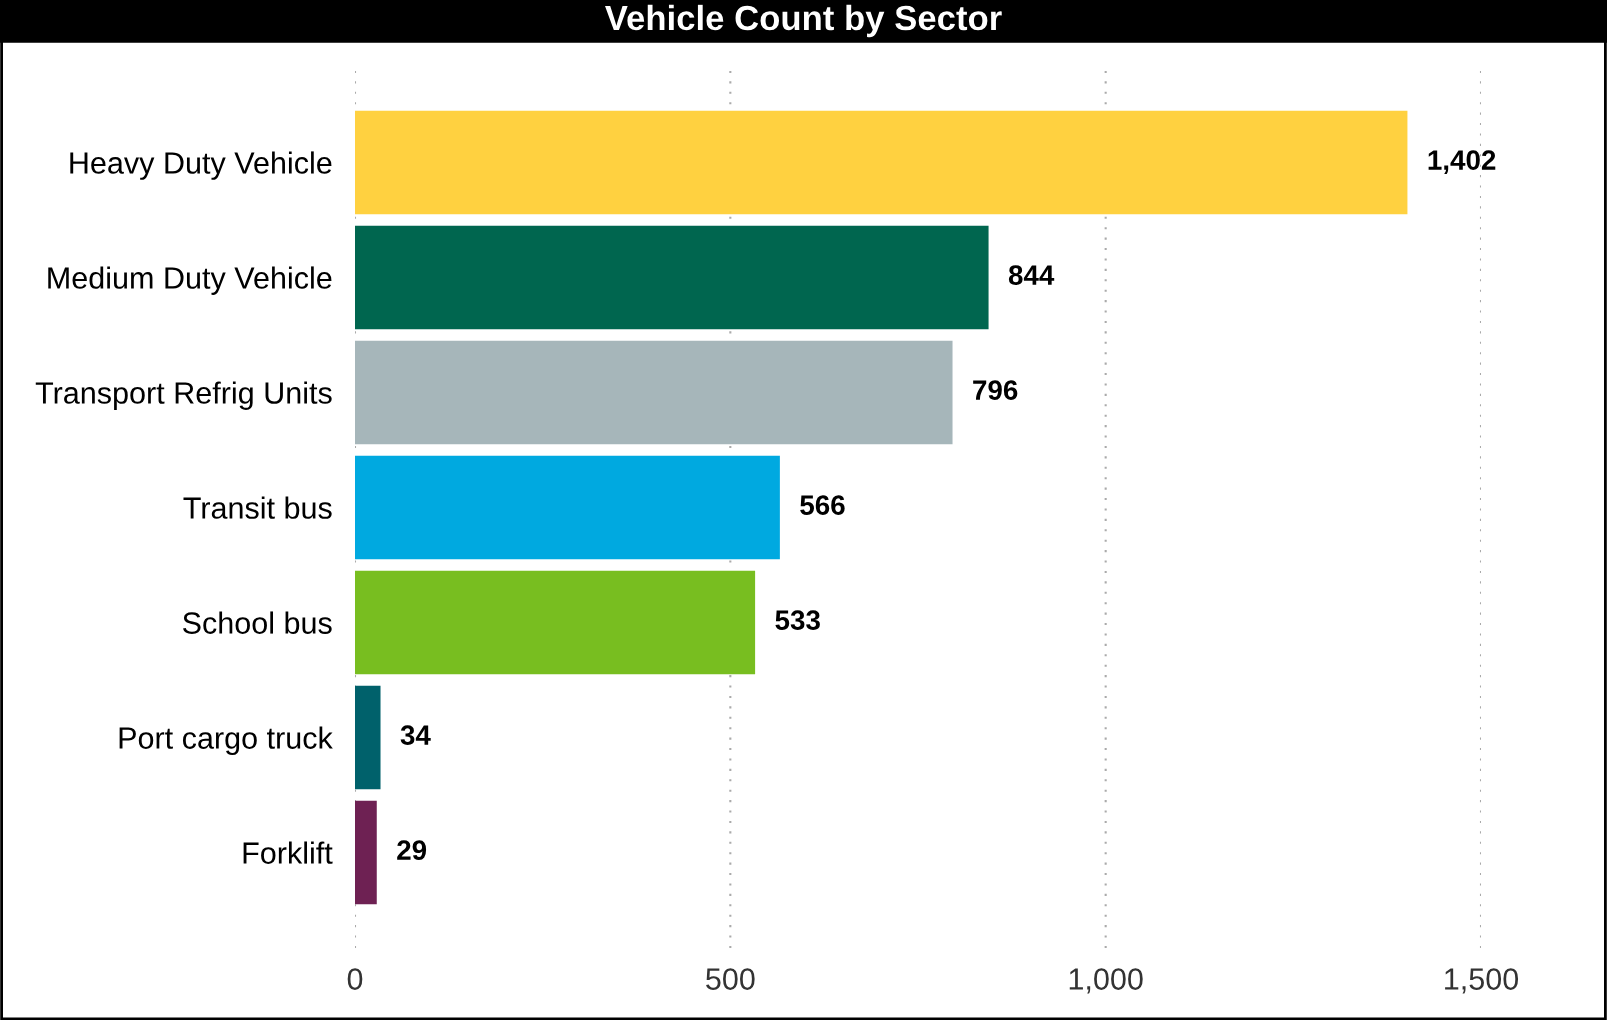 The height and width of the screenshot is (1020, 1607). I want to click on data-label: 1,402, so click(1462, 162).